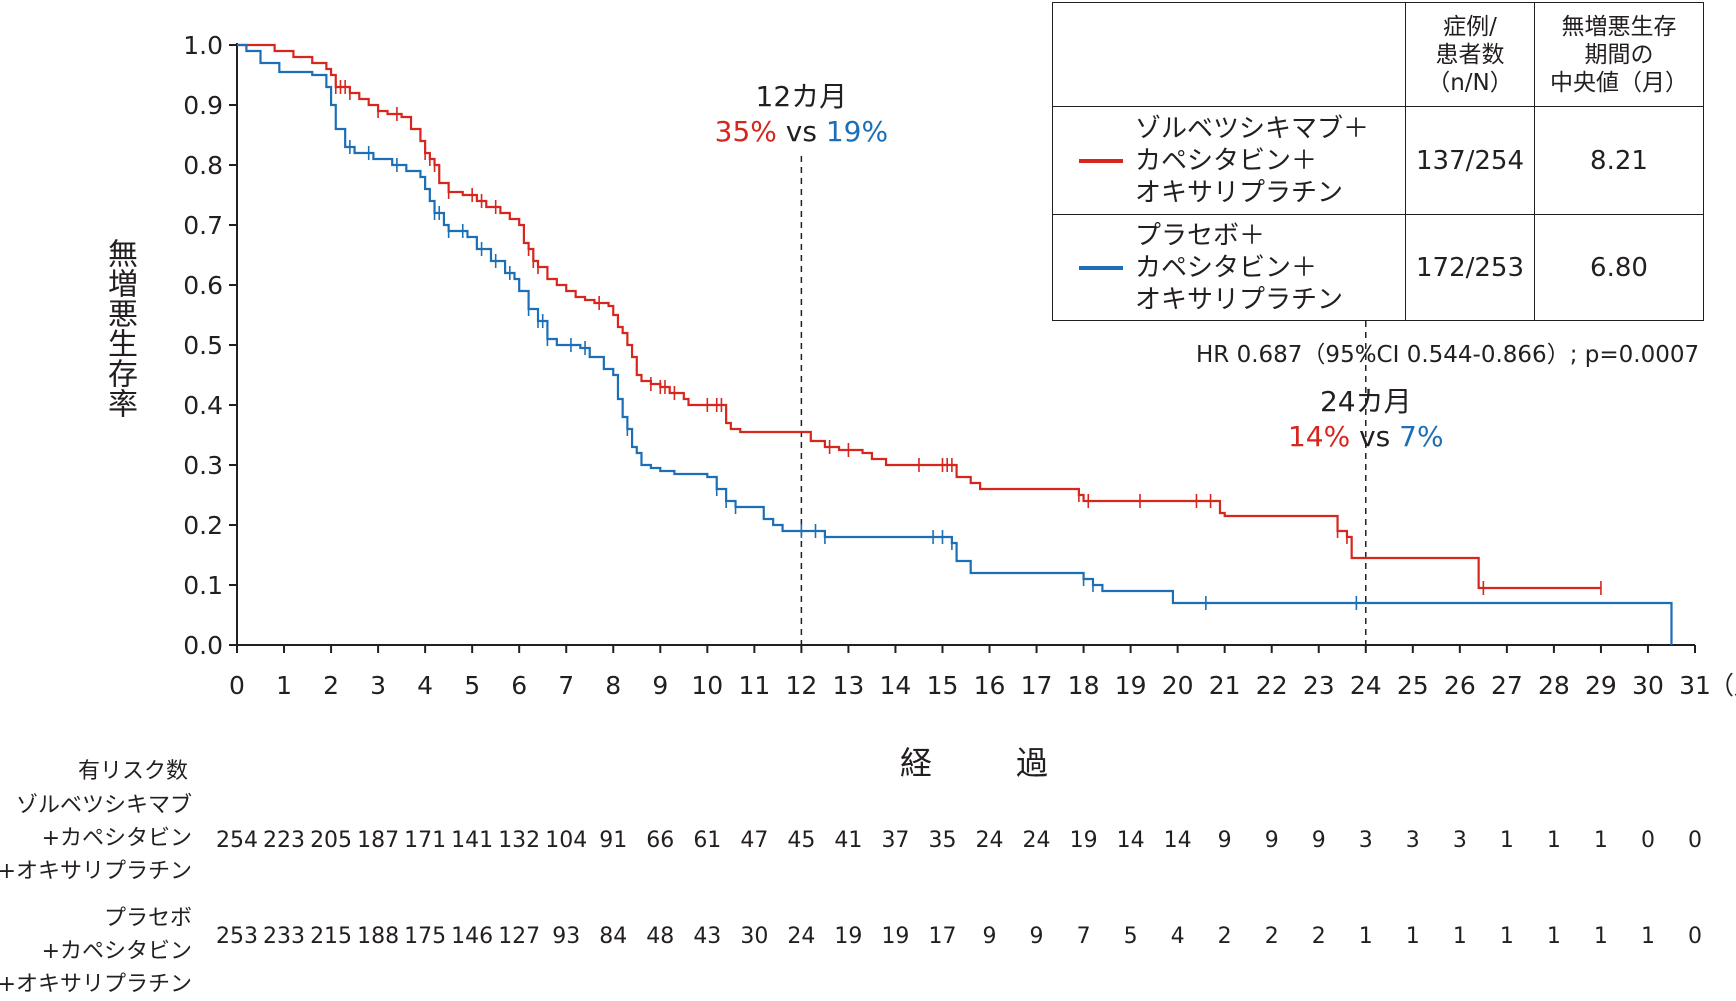  What do you see at coordinates (707, 936) in the screenshot?
I see `risk-count: 43` at bounding box center [707, 936].